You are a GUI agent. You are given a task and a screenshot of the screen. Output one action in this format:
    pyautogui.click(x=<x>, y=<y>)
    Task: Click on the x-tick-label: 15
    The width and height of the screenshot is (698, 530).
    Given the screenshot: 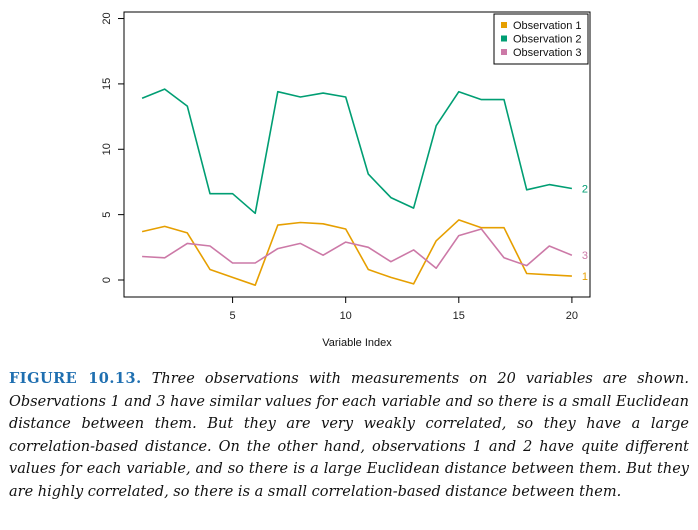 What is the action you would take?
    pyautogui.click(x=459, y=316)
    